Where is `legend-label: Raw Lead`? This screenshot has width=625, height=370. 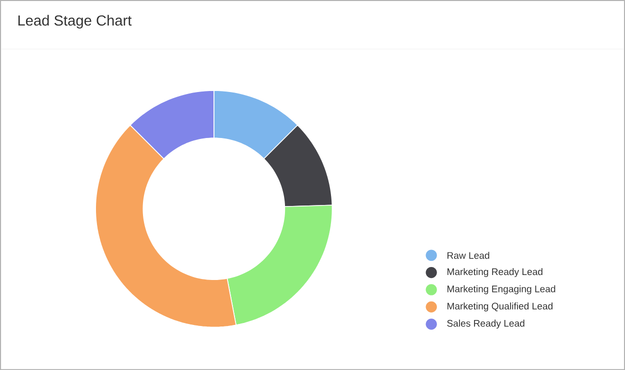
legend-label: Raw Lead is located at coordinates (468, 255).